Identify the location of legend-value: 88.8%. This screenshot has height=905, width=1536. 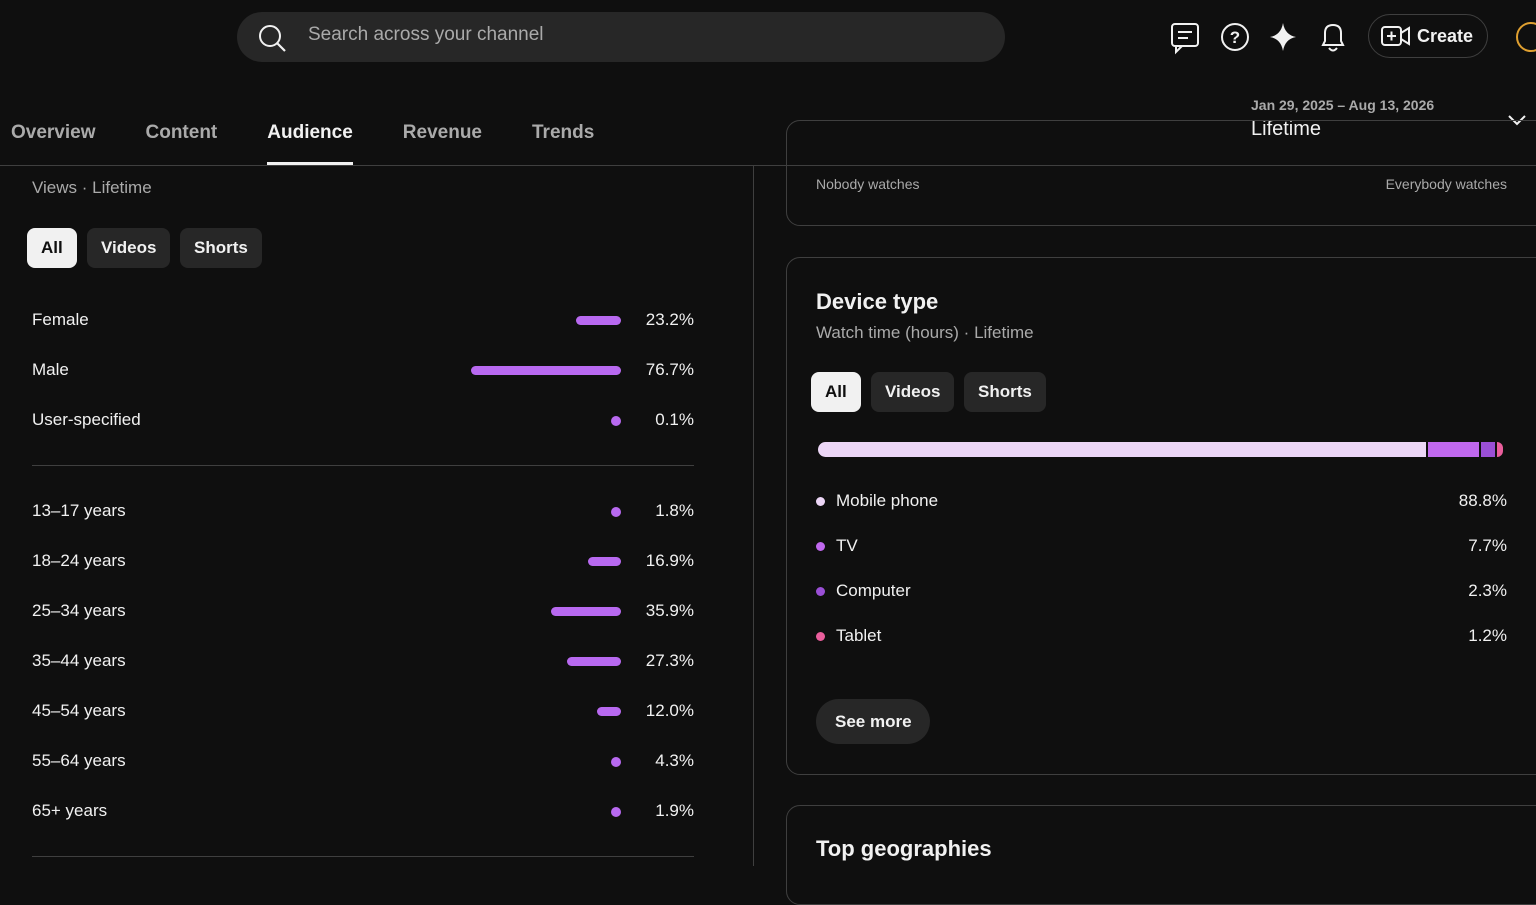
(1482, 500).